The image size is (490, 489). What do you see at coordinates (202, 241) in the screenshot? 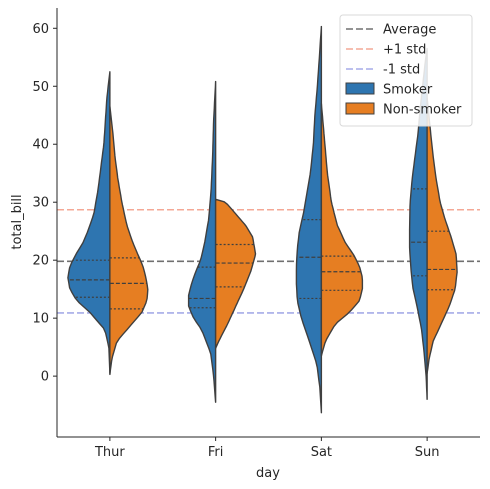
I see `violin-smoker-fri` at bounding box center [202, 241].